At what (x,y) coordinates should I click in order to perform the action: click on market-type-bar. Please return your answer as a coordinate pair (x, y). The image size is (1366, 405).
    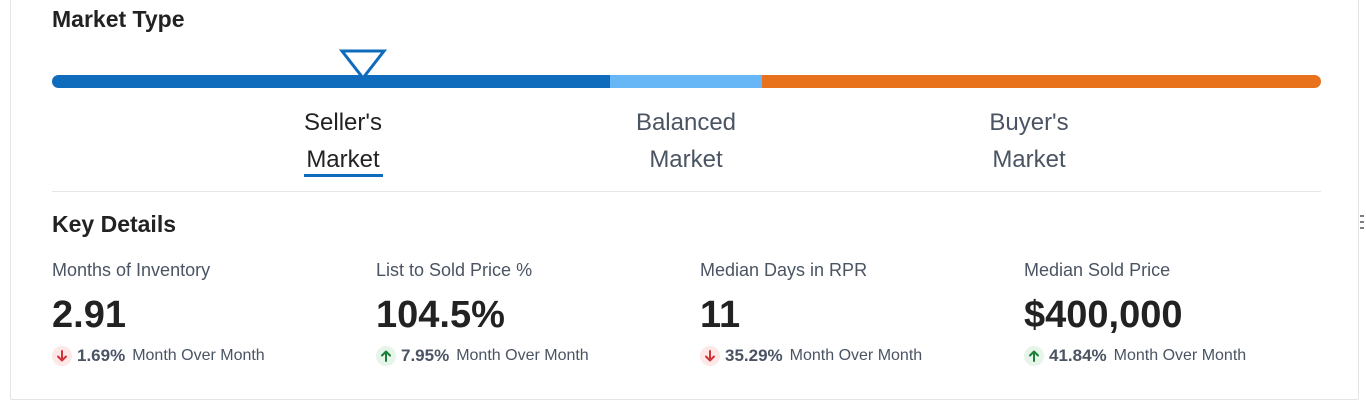
    Looking at the image, I should click on (686, 81).